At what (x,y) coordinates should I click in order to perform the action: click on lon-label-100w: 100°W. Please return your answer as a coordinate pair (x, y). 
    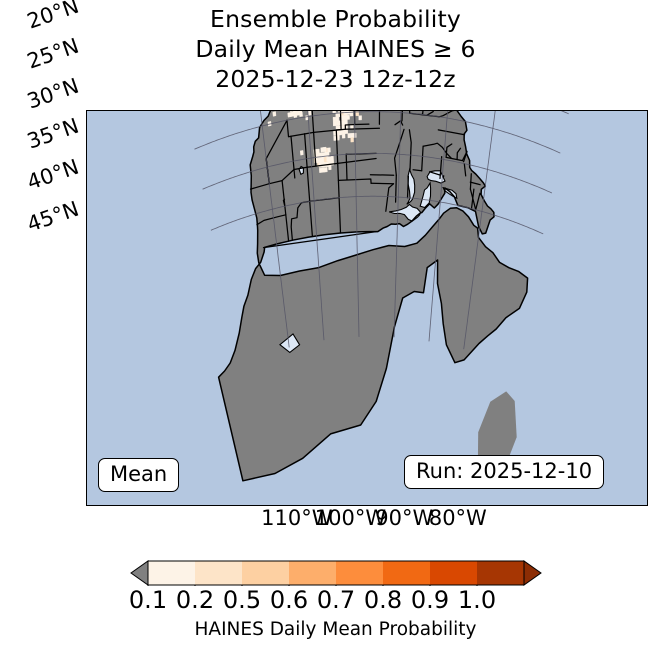
    Looking at the image, I should click on (350, 518).